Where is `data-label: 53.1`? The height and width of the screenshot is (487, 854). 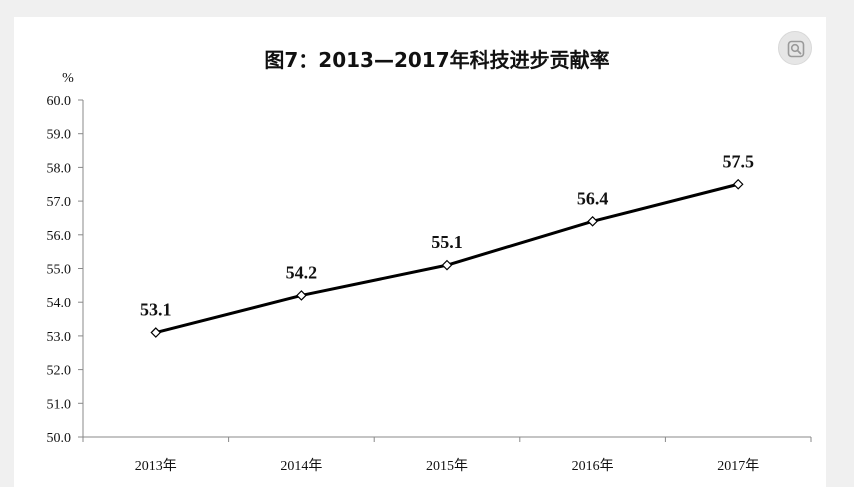 data-label: 53.1 is located at coordinates (156, 310).